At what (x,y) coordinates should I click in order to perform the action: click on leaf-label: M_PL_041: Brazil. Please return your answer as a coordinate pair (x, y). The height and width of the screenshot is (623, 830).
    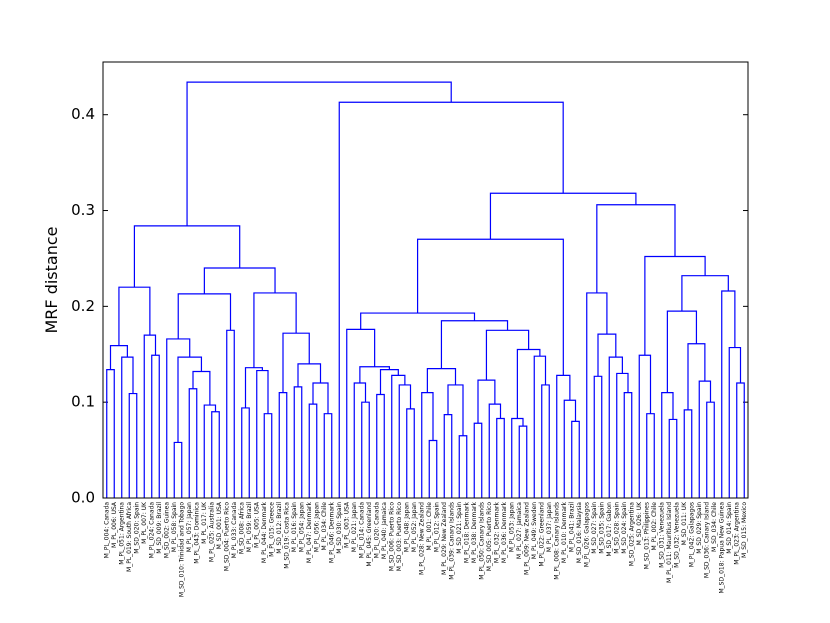
    Looking at the image, I should click on (571, 527).